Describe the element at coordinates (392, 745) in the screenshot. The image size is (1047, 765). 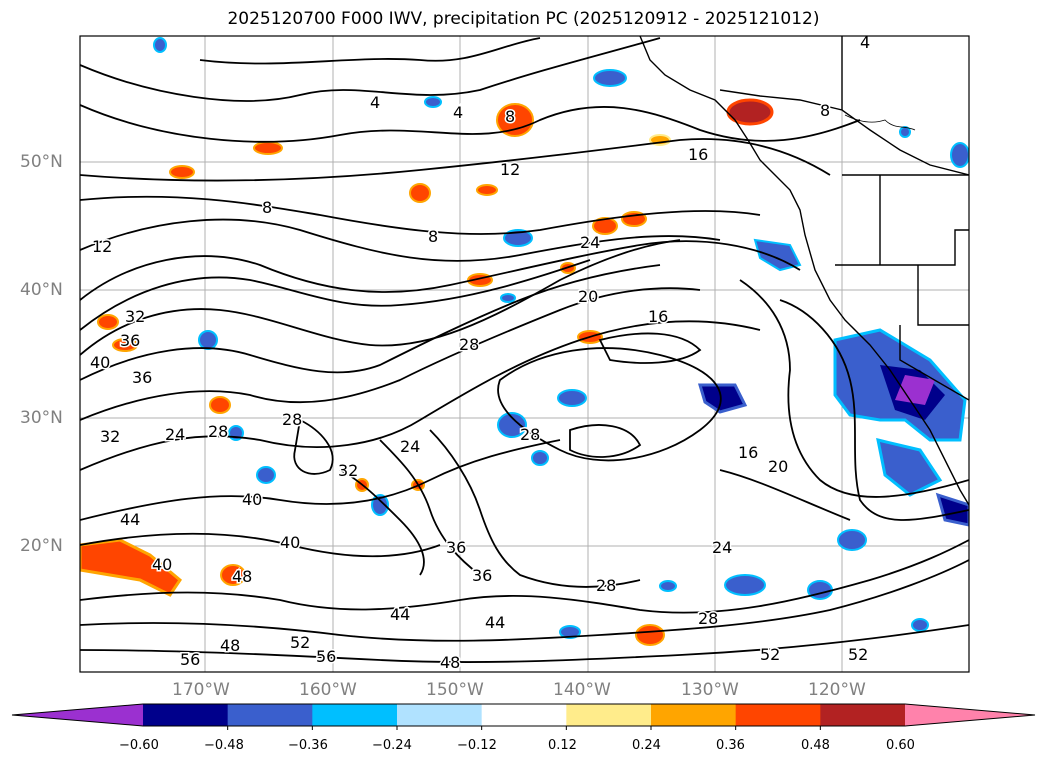
I see `colorbar-tick: −0.24` at that location.